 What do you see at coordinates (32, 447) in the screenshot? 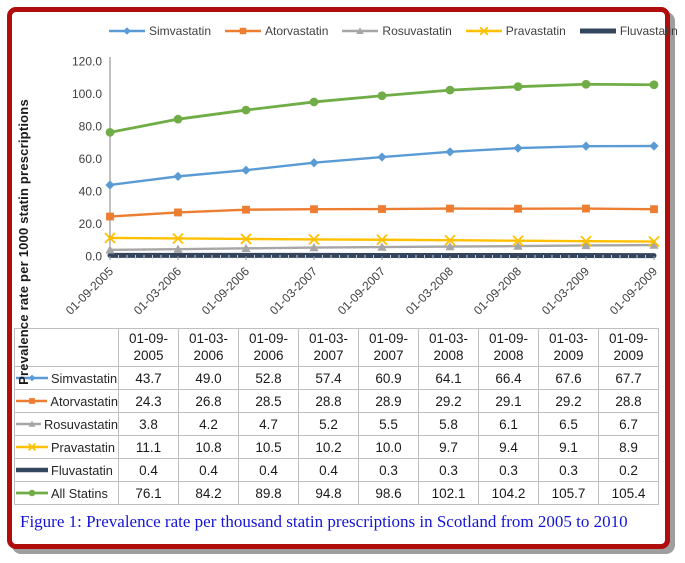
I see `row-series-x-icon` at bounding box center [32, 447].